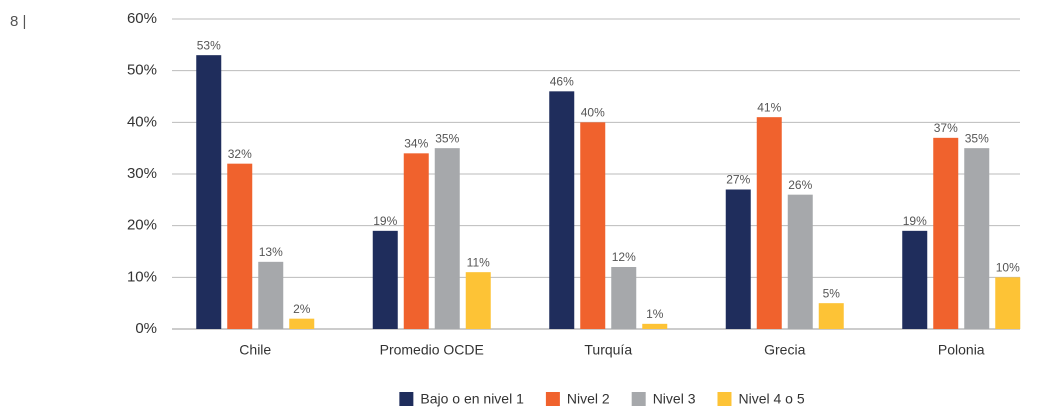 Image resolution: width=1043 pixels, height=409 pixels. What do you see at coordinates (624, 257) in the screenshot?
I see `value-label: 12%` at bounding box center [624, 257].